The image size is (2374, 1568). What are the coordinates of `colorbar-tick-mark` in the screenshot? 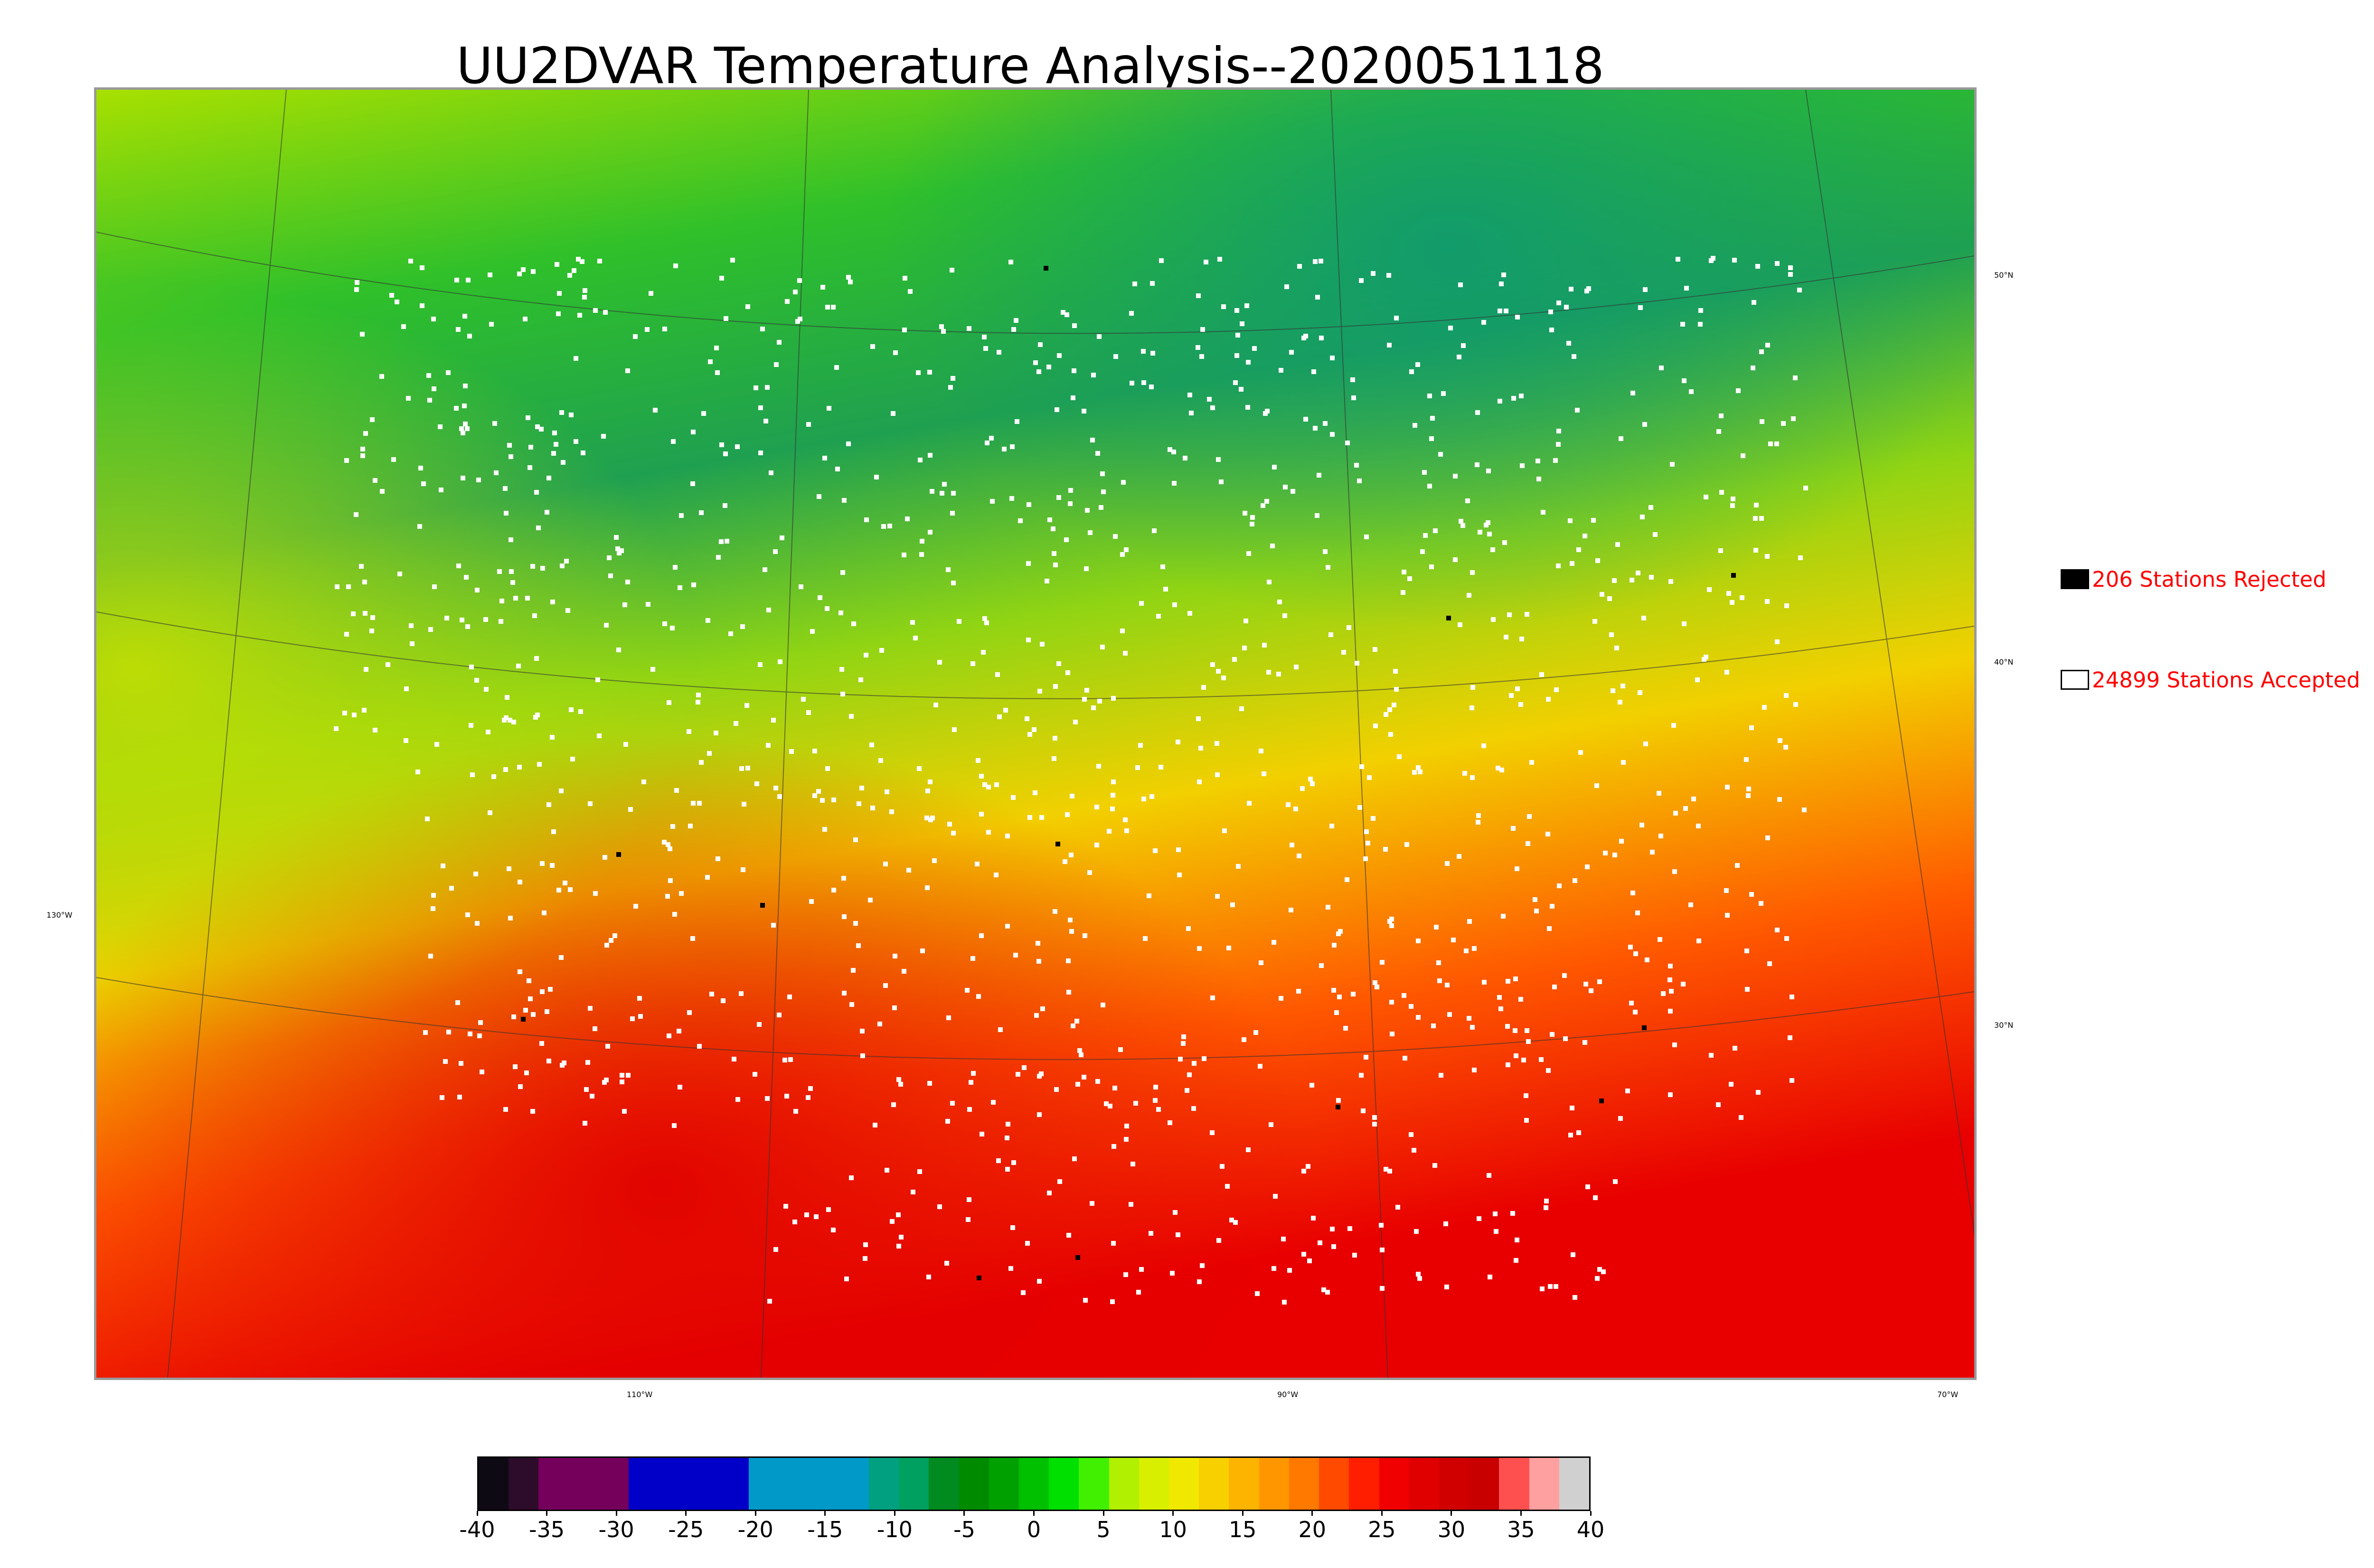 It's located at (1451, 1514).